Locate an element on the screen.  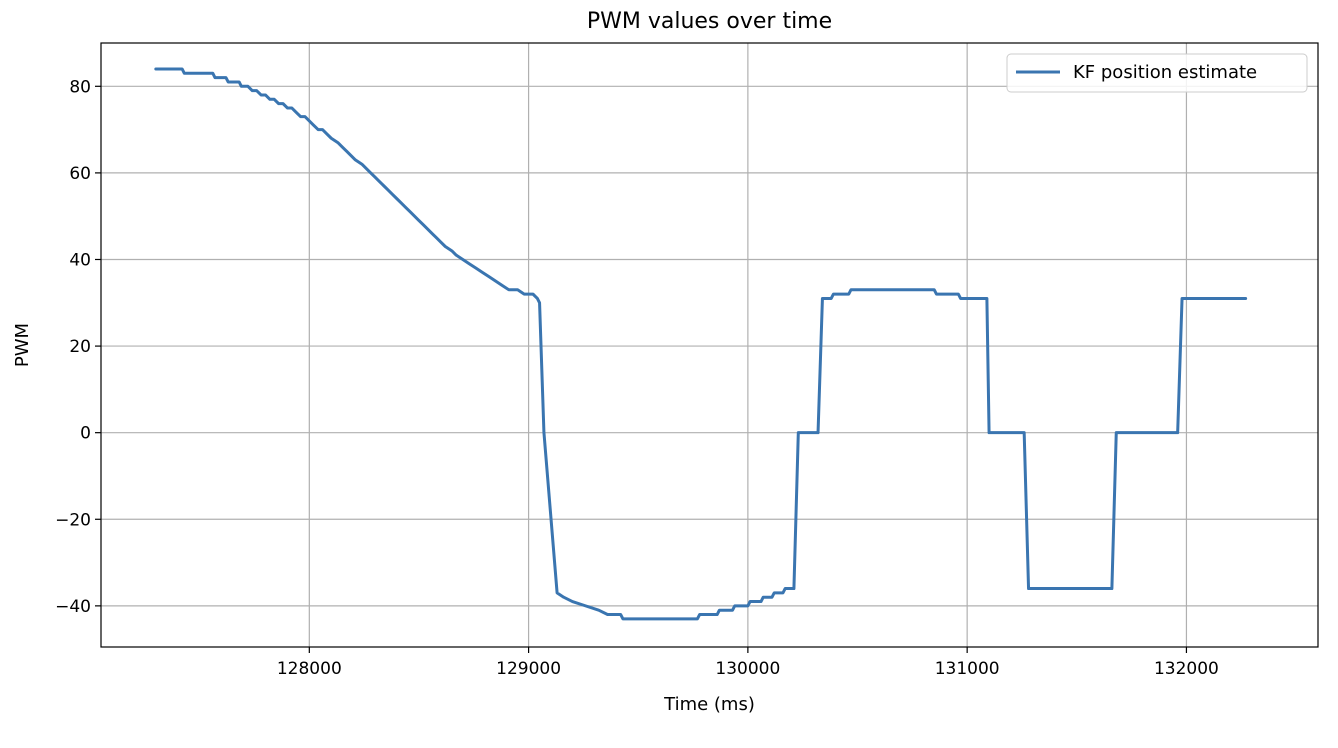
y-tick-label: 60 is located at coordinates (80, 174).